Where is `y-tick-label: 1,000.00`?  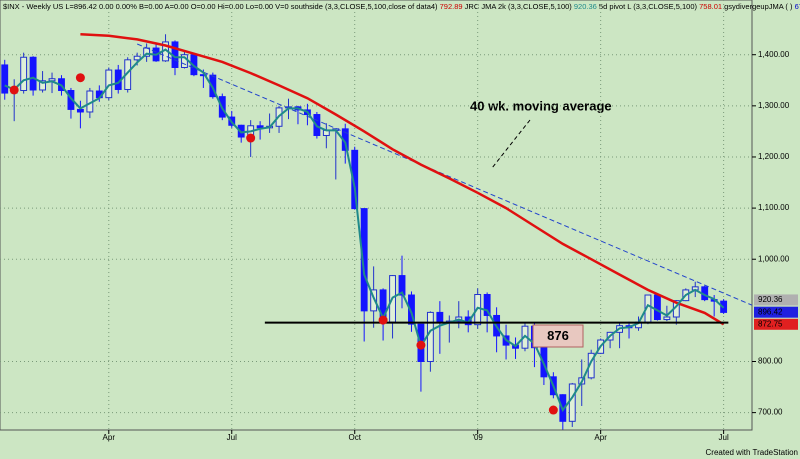
y-tick-label: 1,000.00 is located at coordinates (774, 258).